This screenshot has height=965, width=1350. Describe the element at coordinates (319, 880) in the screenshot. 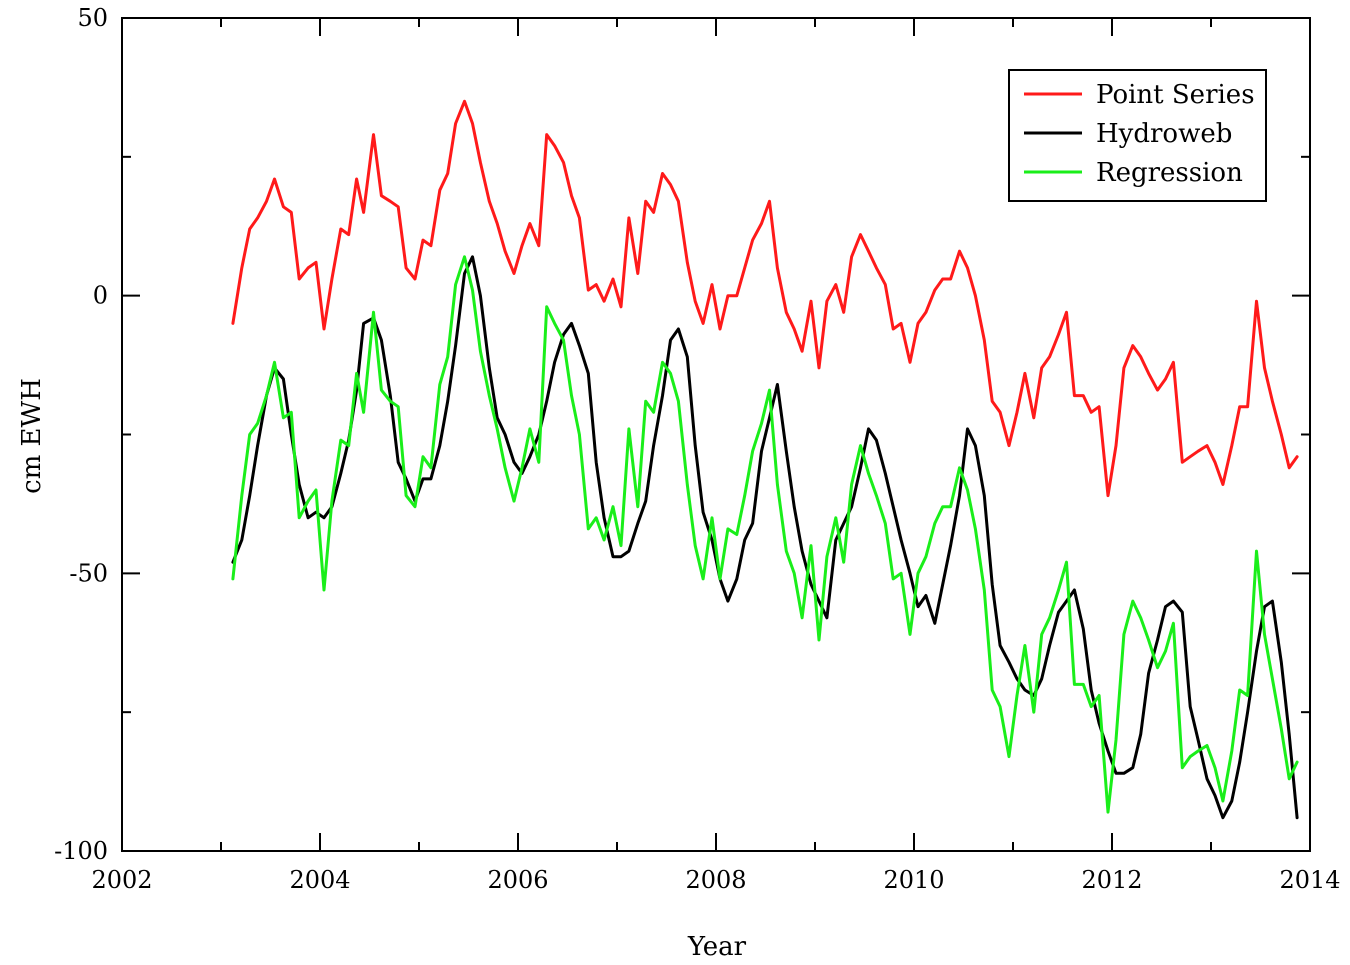

I see `x-tick-label: 2004` at that location.